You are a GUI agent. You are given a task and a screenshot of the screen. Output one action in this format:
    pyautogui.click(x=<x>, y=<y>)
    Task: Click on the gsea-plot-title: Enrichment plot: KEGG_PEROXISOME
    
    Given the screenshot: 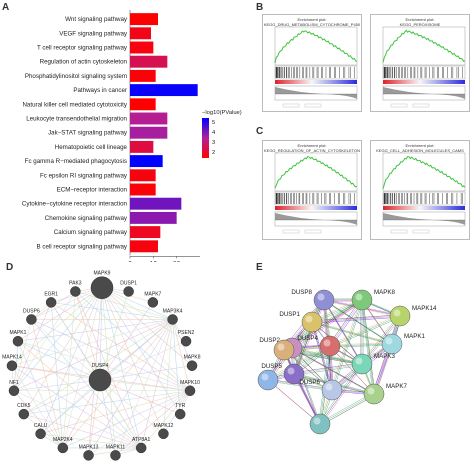 What is the action you would take?
    pyautogui.click(x=420, y=22)
    